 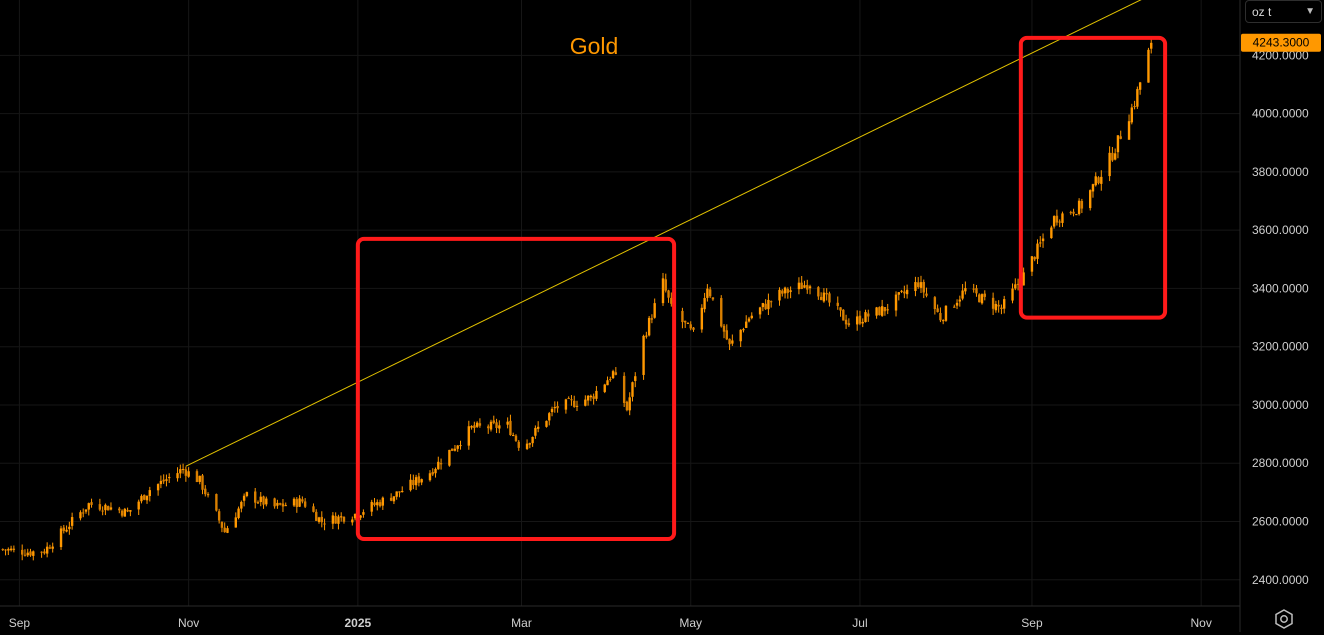 What do you see at coordinates (1280, 522) in the screenshot?
I see `y-tick-label: 2600.0000` at bounding box center [1280, 522].